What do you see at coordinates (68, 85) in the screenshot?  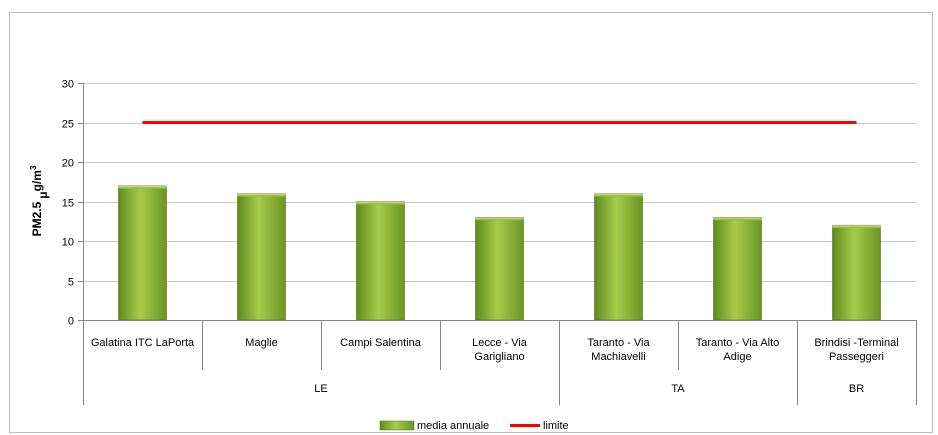 I see `y-tick-label: 30` at bounding box center [68, 85].